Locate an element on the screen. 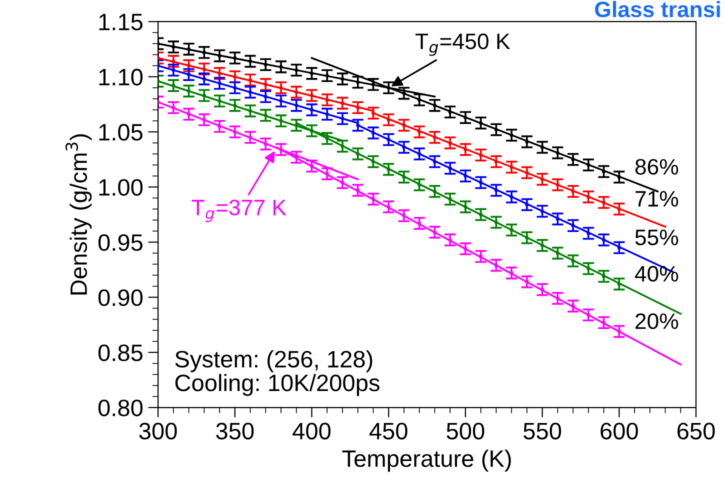 This screenshot has height=491, width=725. x-tick-label: 500 is located at coordinates (465, 431).